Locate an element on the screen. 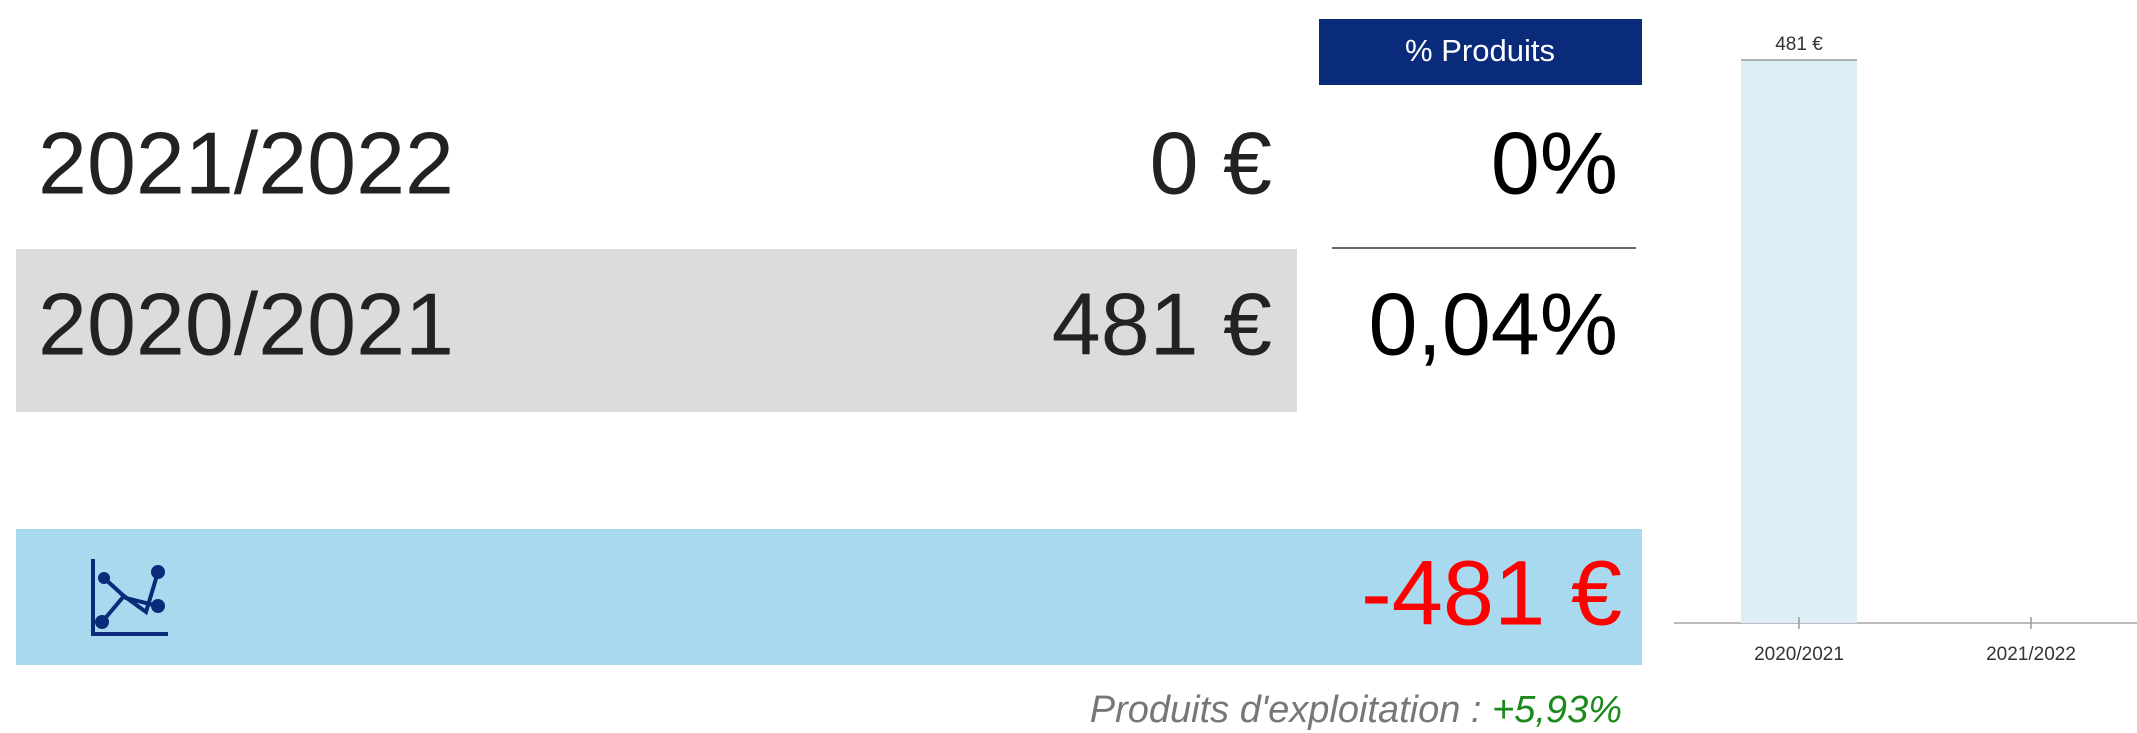 The height and width of the screenshot is (733, 2137). difference-band is located at coordinates (829, 597).